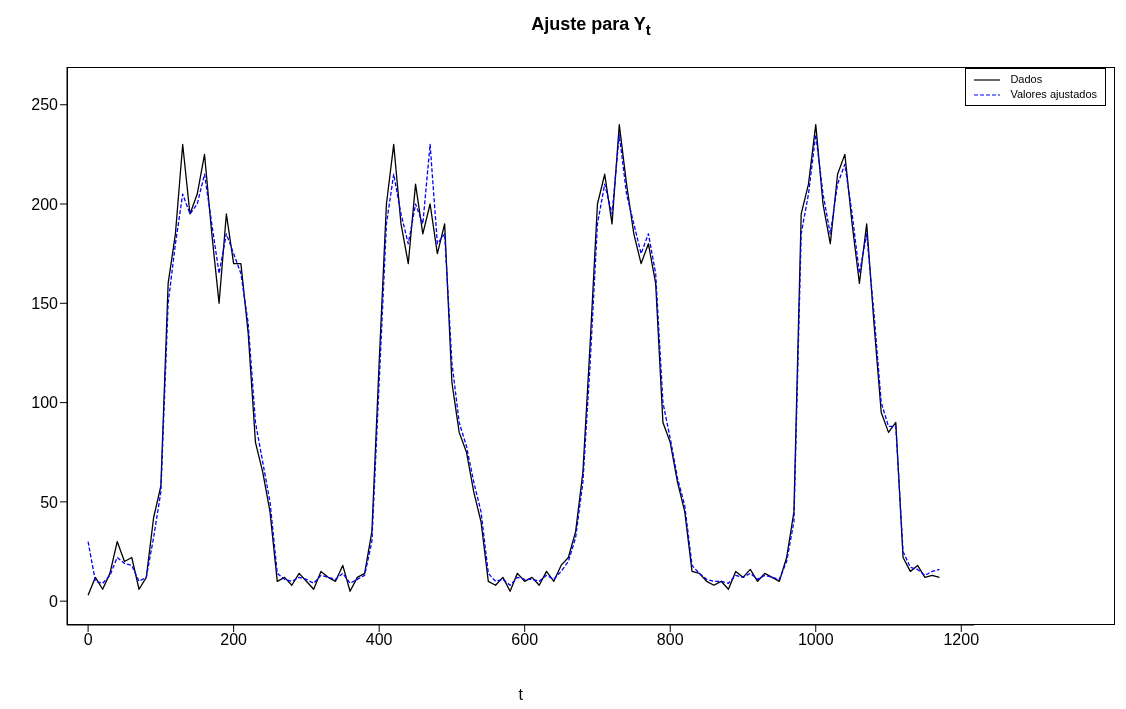 This screenshot has width=1126, height=709. I want to click on chart-title: Ajuste para Y$_{t}$, so click(591, 26).